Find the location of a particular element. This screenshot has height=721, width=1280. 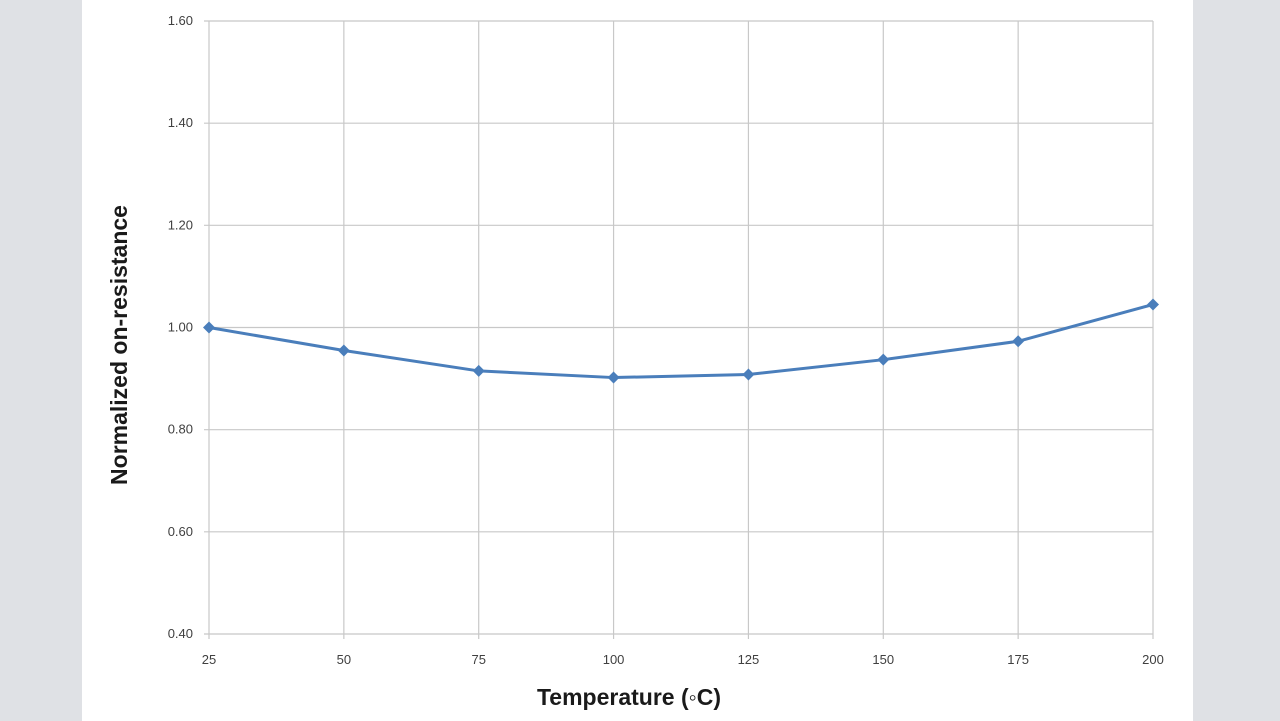

x-tick-label: 150 is located at coordinates (883, 659).